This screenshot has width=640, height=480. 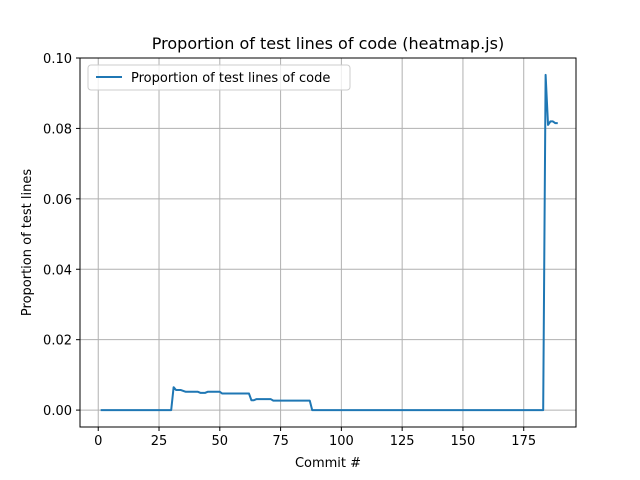 What do you see at coordinates (523, 441) in the screenshot?
I see `x-tick-label: 175` at bounding box center [523, 441].